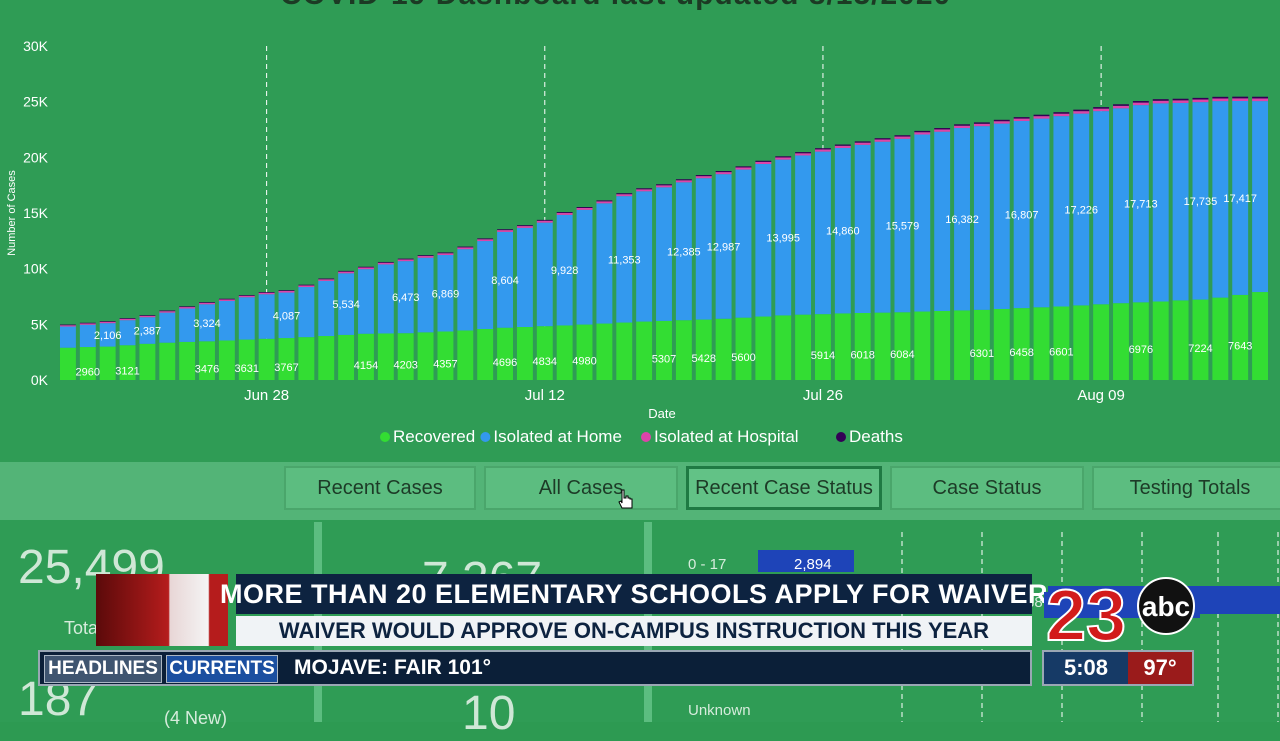  Describe the element at coordinates (207, 370) in the screenshot. I see `recovered-data-label: 3476` at that location.